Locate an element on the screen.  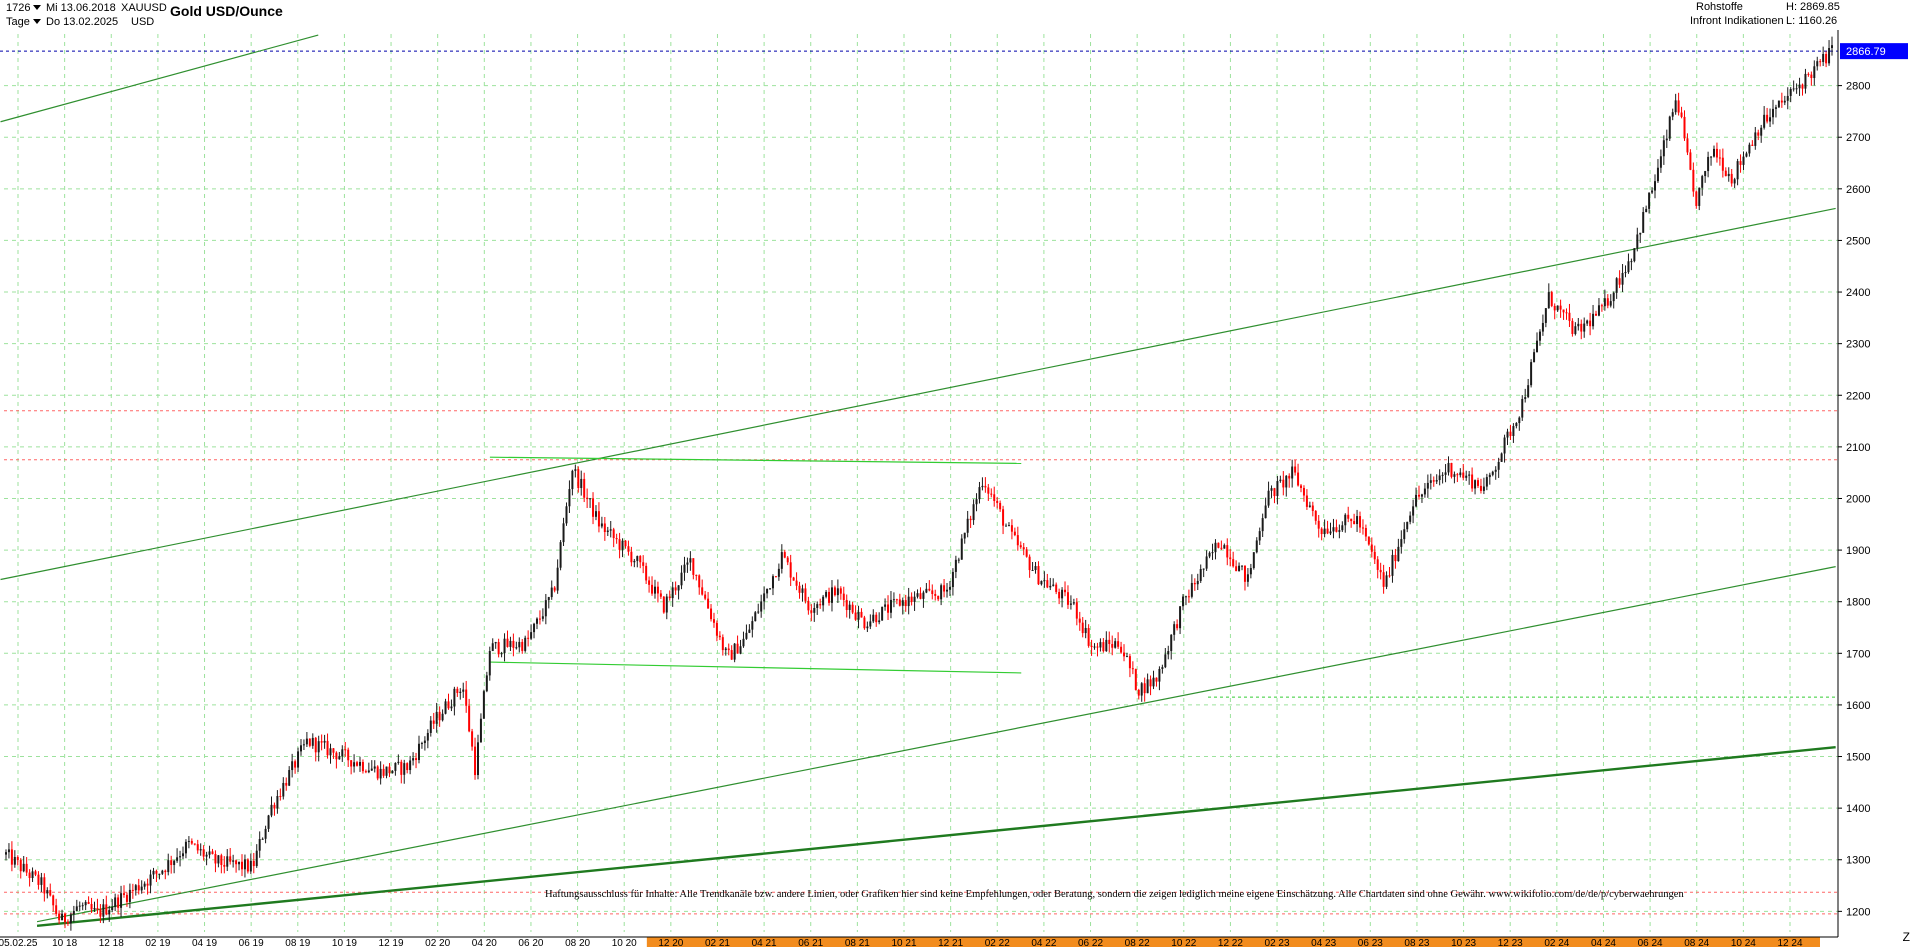
time-tick-label: 02 20 is located at coordinates (437, 943).